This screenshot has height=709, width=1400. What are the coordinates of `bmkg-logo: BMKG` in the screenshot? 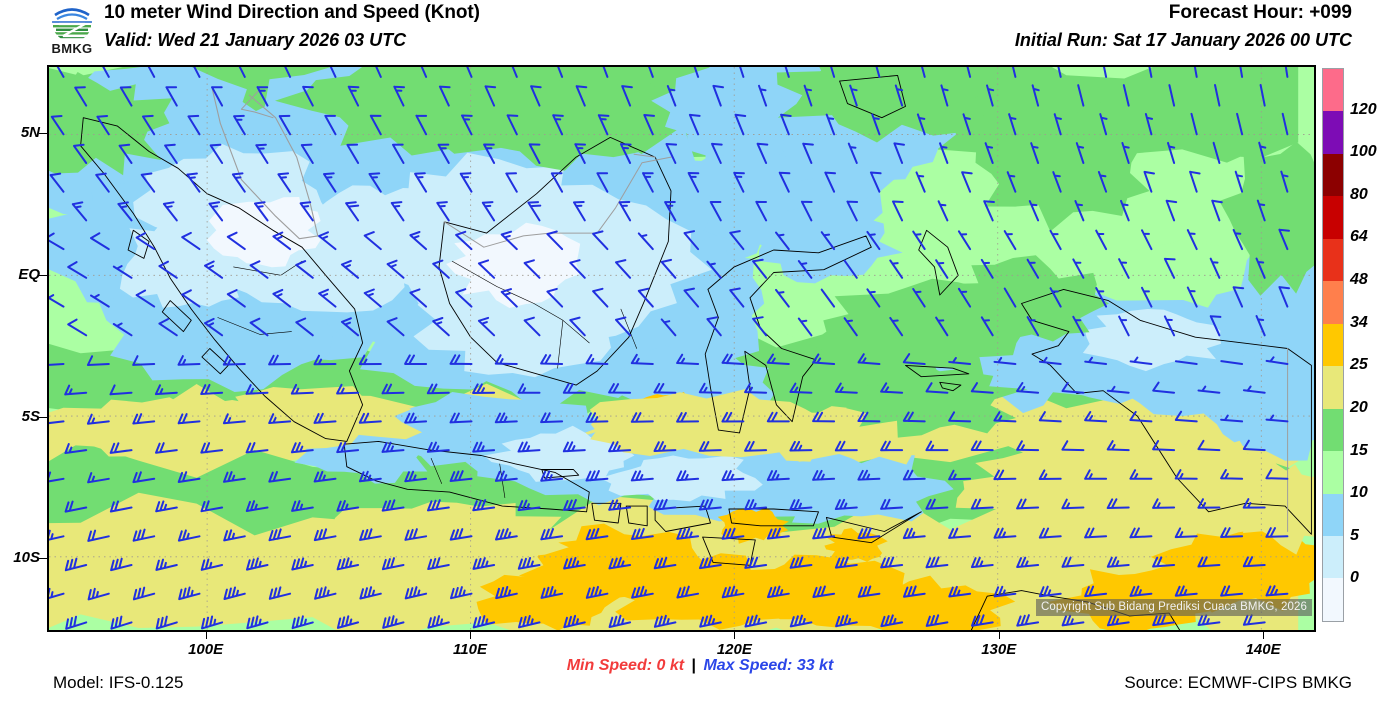 It's located at (72, 30).